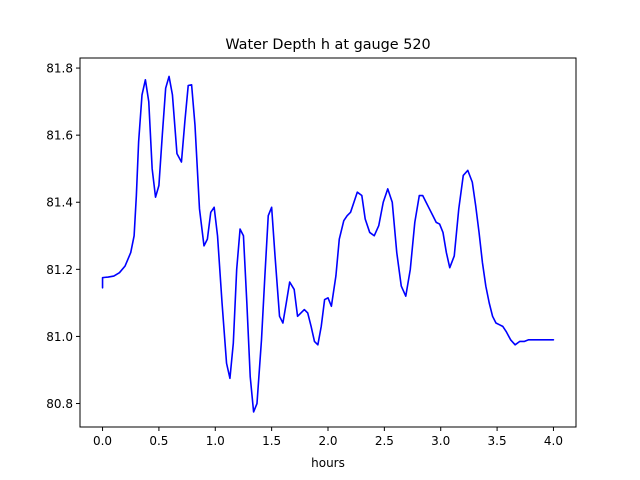 The image size is (640, 480). What do you see at coordinates (553, 441) in the screenshot?
I see `x-tick-label: 4.0` at bounding box center [553, 441].